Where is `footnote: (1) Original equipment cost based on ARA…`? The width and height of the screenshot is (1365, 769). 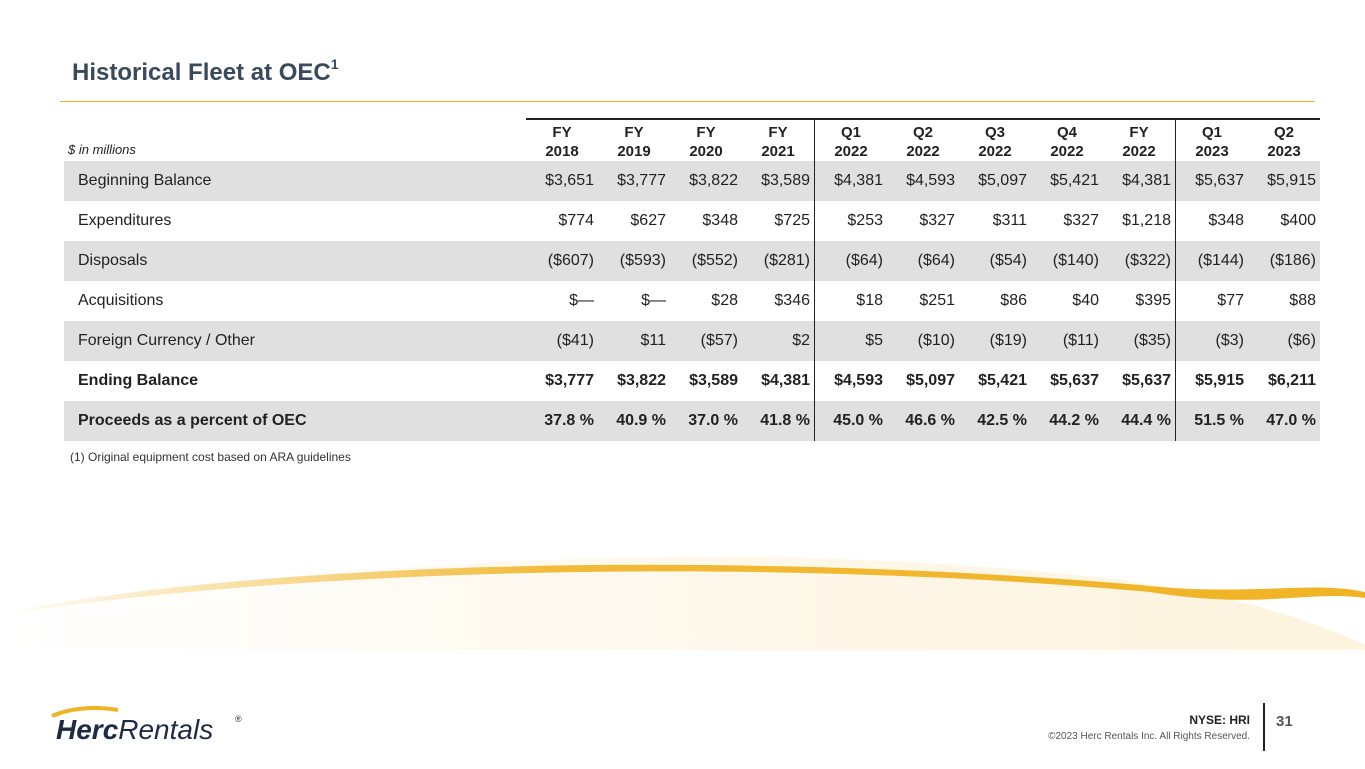
footnote: (1) Original equipment cost based on ARA… is located at coordinates (210, 457).